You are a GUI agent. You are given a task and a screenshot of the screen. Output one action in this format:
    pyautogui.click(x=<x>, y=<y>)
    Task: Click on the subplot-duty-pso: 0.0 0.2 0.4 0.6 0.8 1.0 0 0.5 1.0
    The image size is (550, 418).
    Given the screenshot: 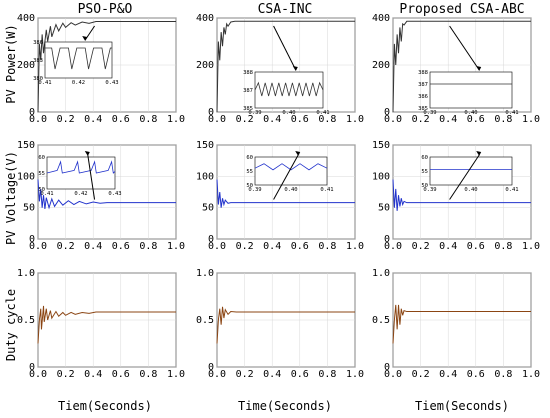 What is the action you would take?
    pyautogui.click(x=101, y=324)
    